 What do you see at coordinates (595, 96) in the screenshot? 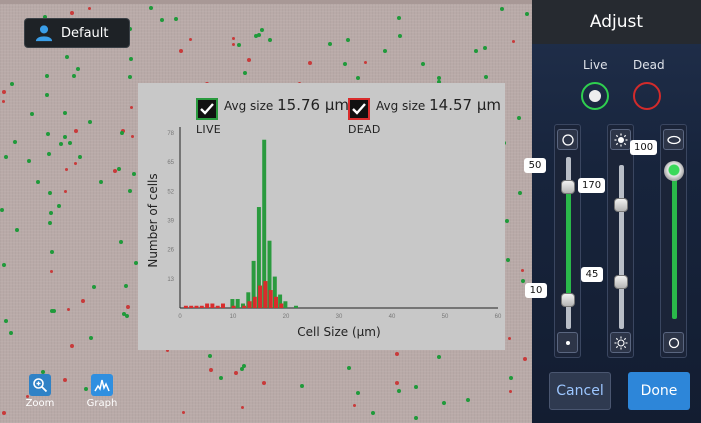
I see `live-channel-radio` at bounding box center [595, 96].